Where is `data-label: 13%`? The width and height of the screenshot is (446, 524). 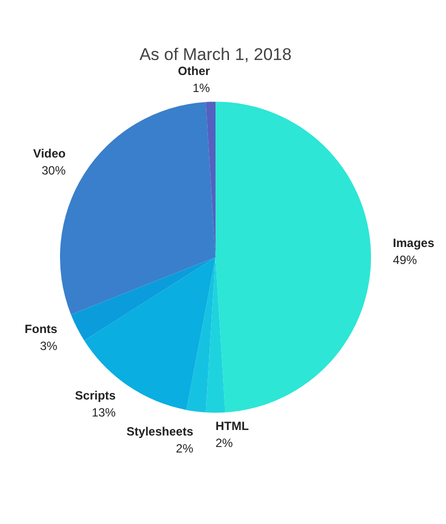 data-label: 13% is located at coordinates (104, 412).